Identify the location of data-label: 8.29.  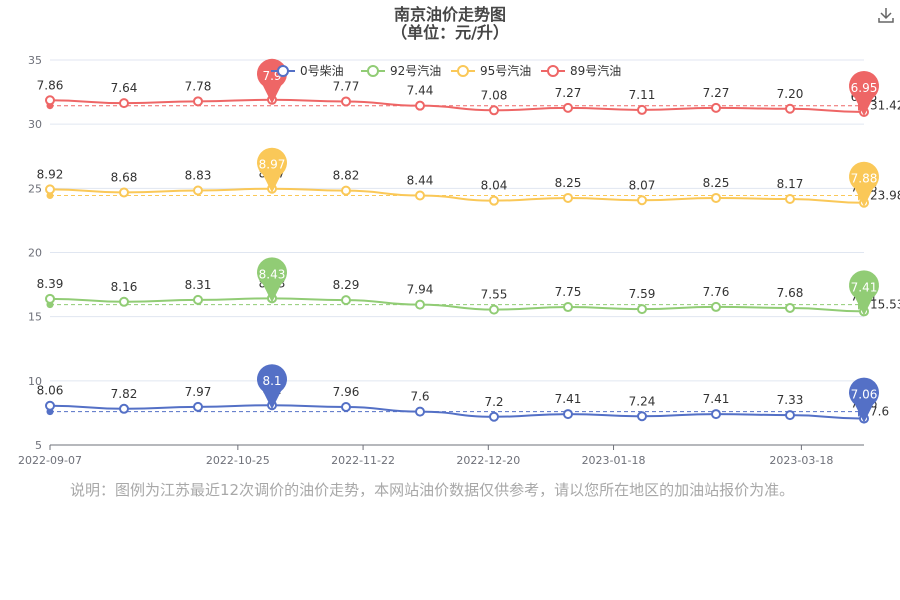
(346, 285).